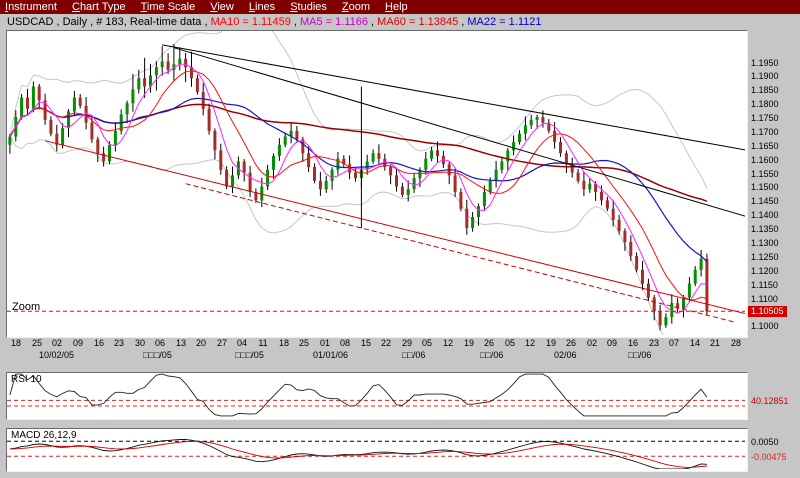  What do you see at coordinates (31, 7) in the screenshot?
I see `menu-item-instrument: Instrument` at bounding box center [31, 7].